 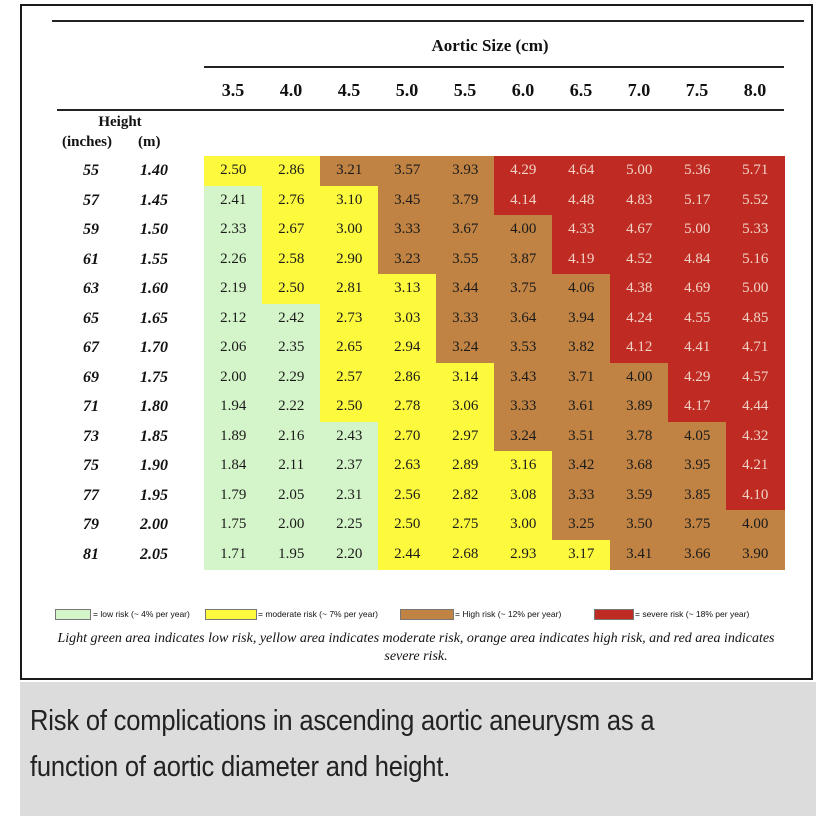 I want to click on risk-cell: 3.53, so click(x=523, y=348).